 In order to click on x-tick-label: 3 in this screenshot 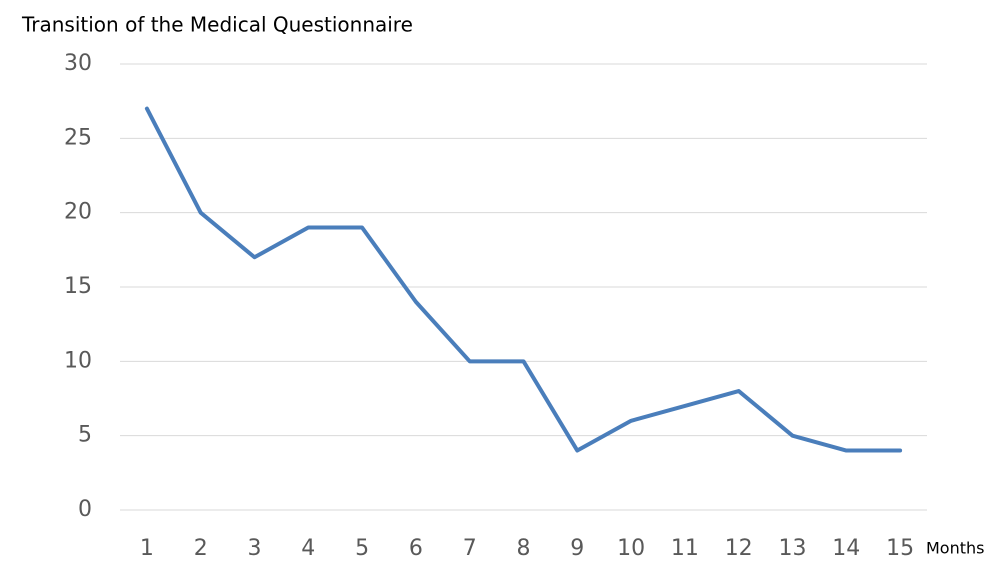, I will do `click(255, 548)`.